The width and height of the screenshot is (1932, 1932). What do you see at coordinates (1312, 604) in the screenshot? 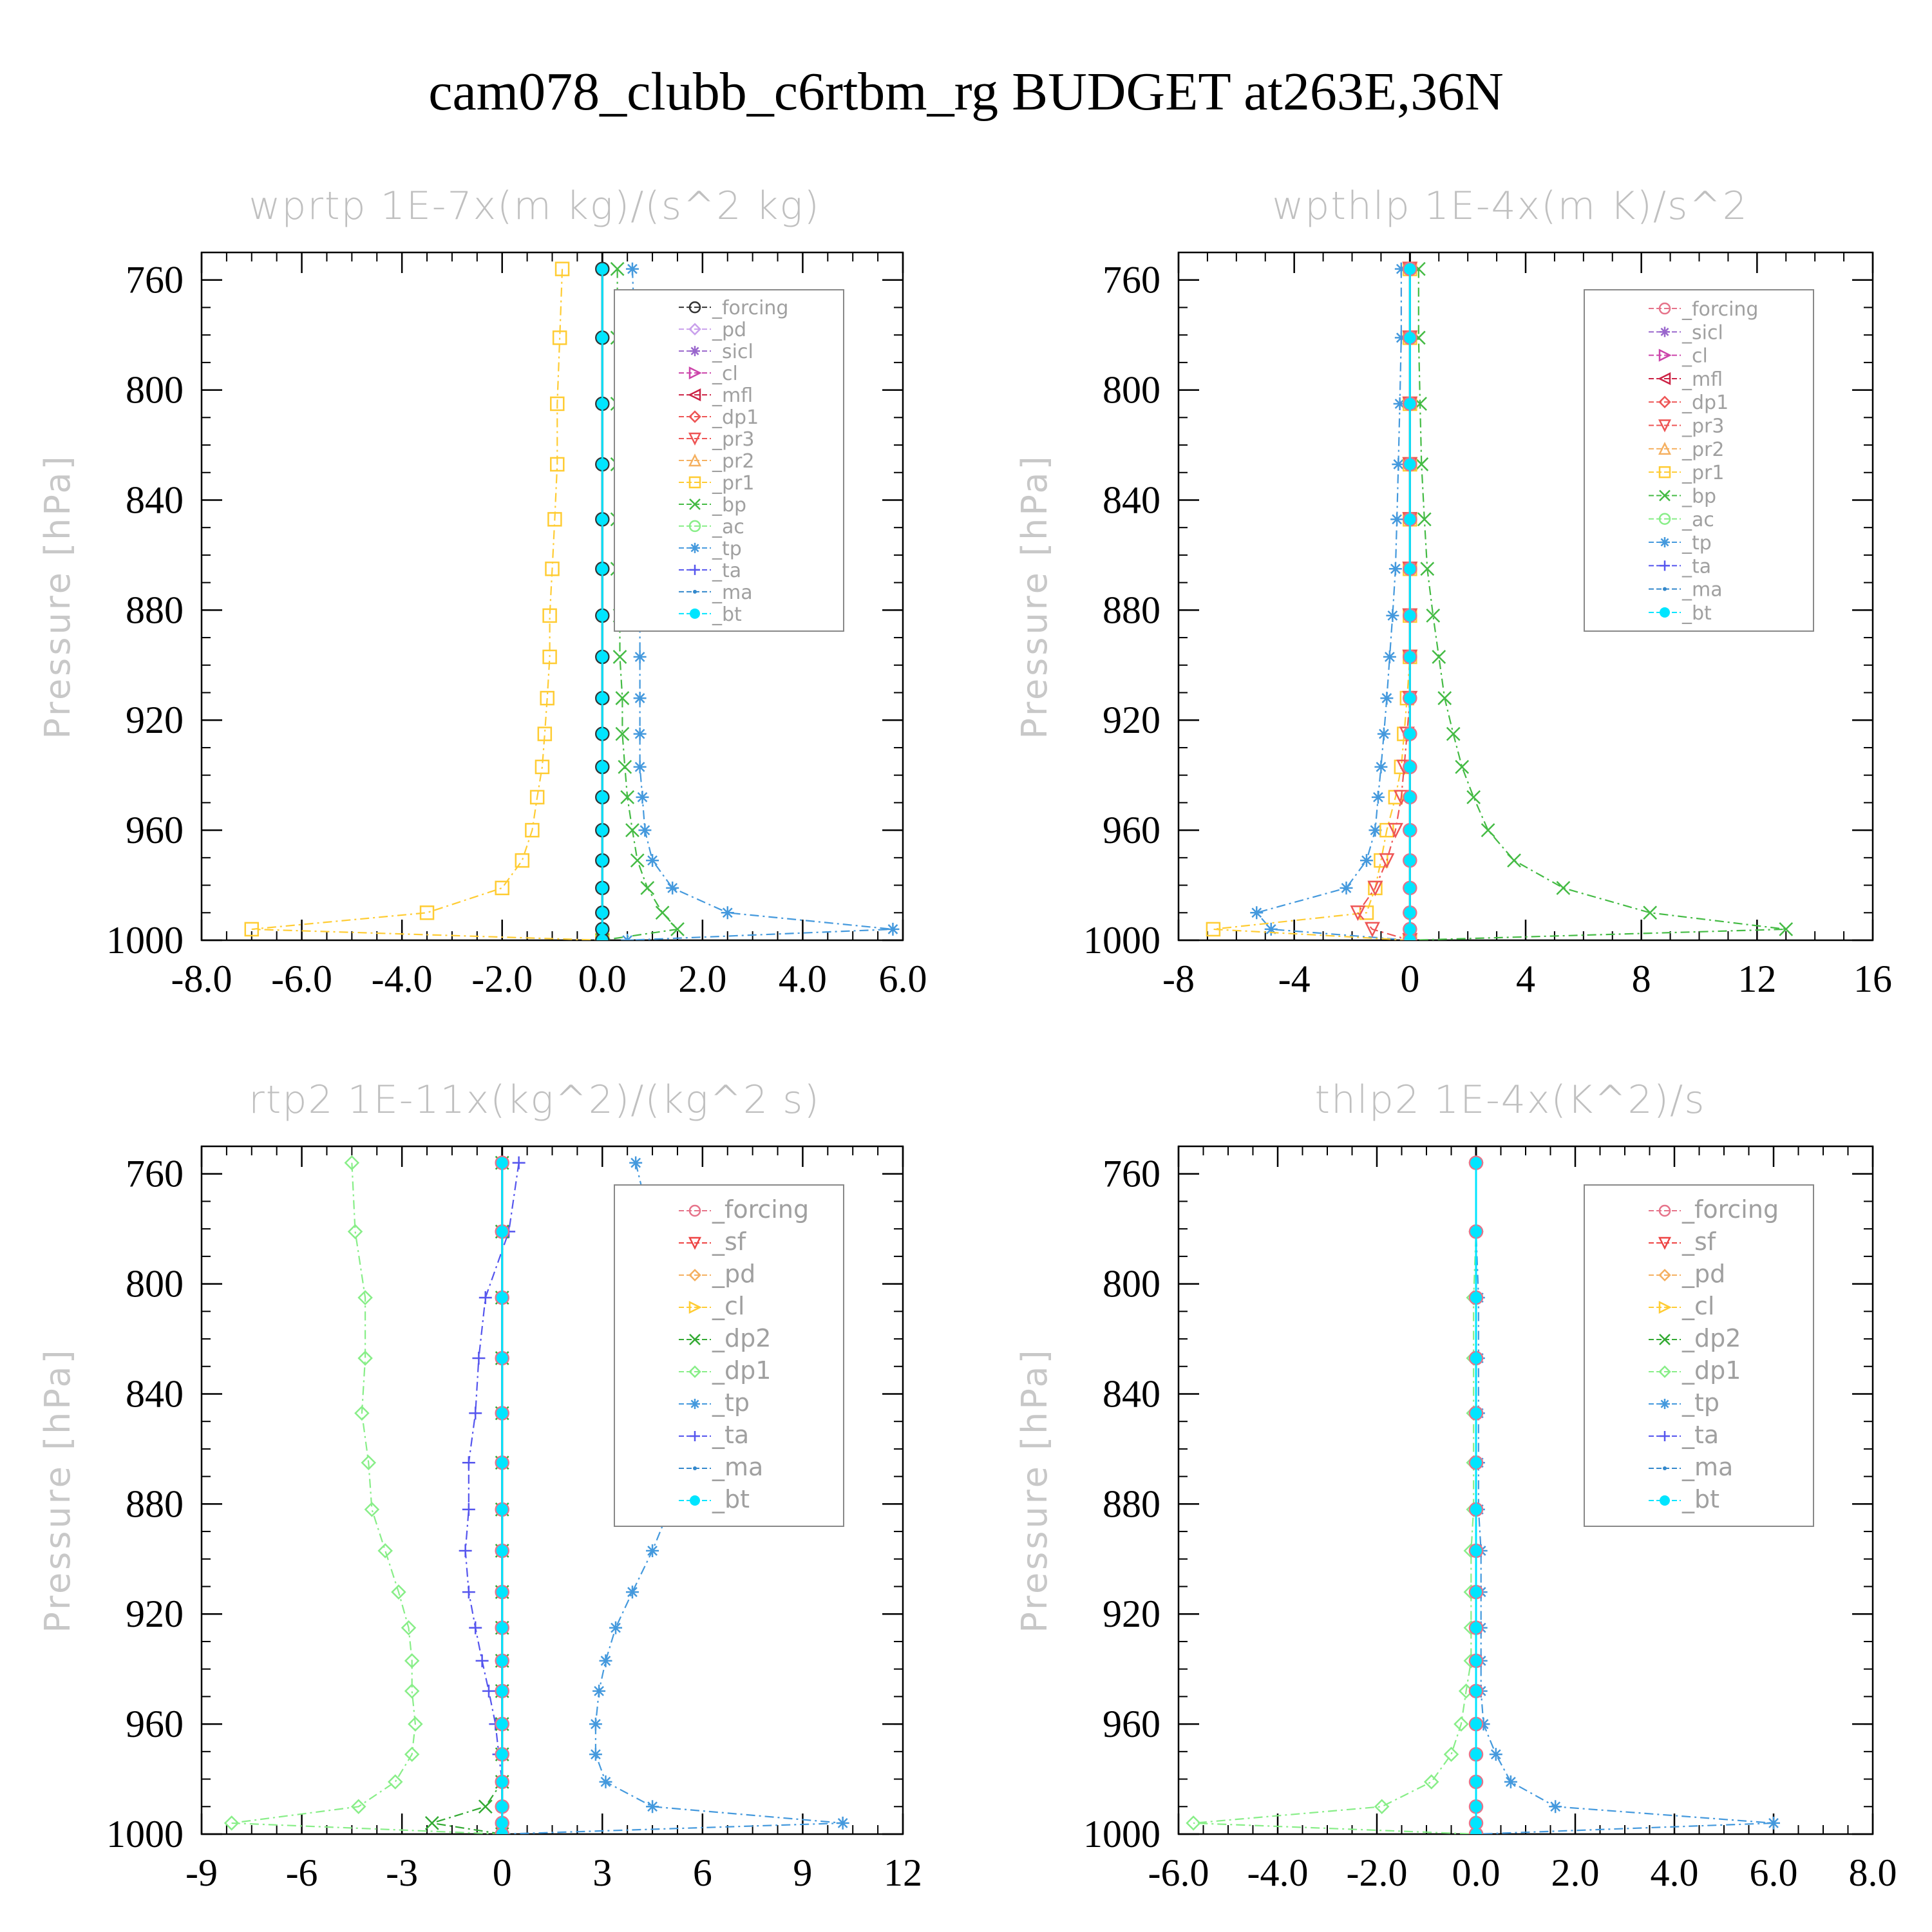
I see `series-line-pr1` at bounding box center [1312, 604].